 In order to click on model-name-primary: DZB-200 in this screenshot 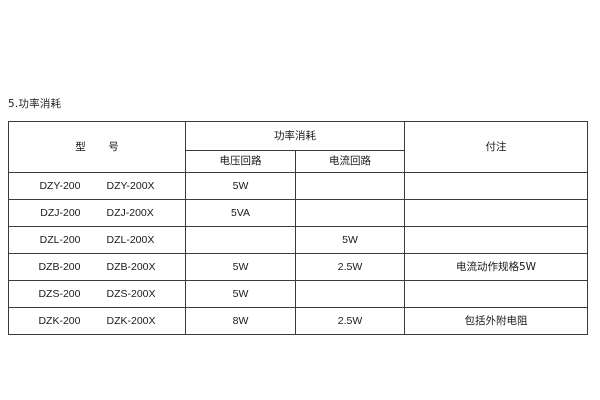, I will do `click(59, 266)`.